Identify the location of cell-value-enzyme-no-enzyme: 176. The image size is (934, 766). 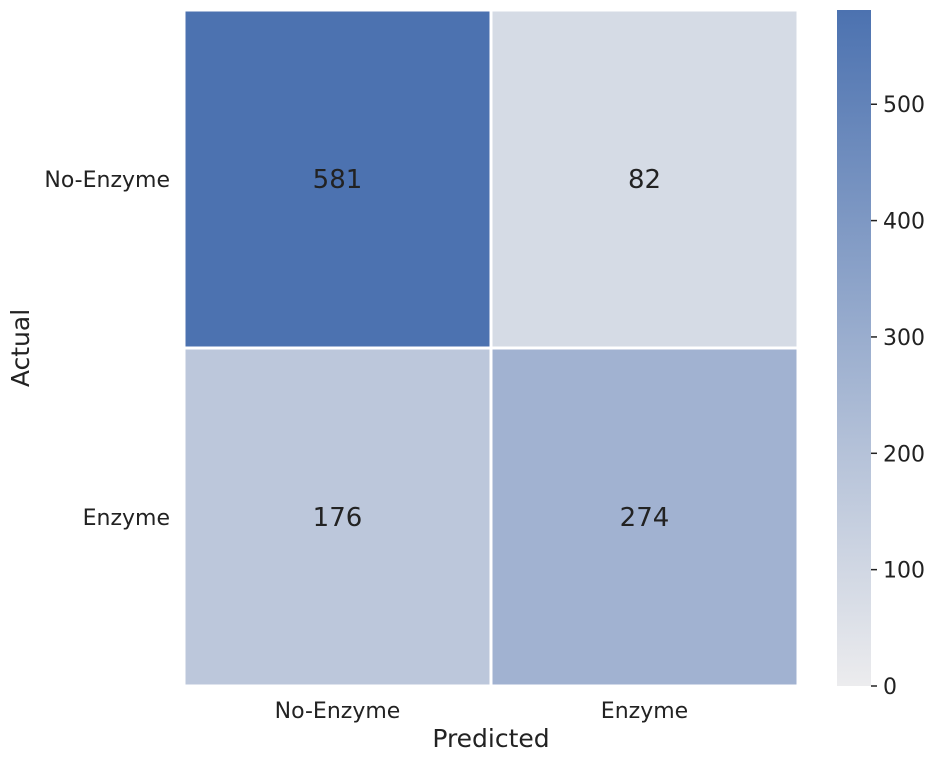
(338, 518).